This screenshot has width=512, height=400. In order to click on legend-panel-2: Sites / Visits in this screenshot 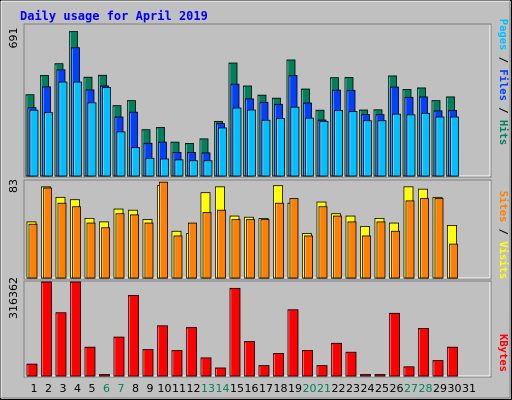, I will do `click(503, 235)`.